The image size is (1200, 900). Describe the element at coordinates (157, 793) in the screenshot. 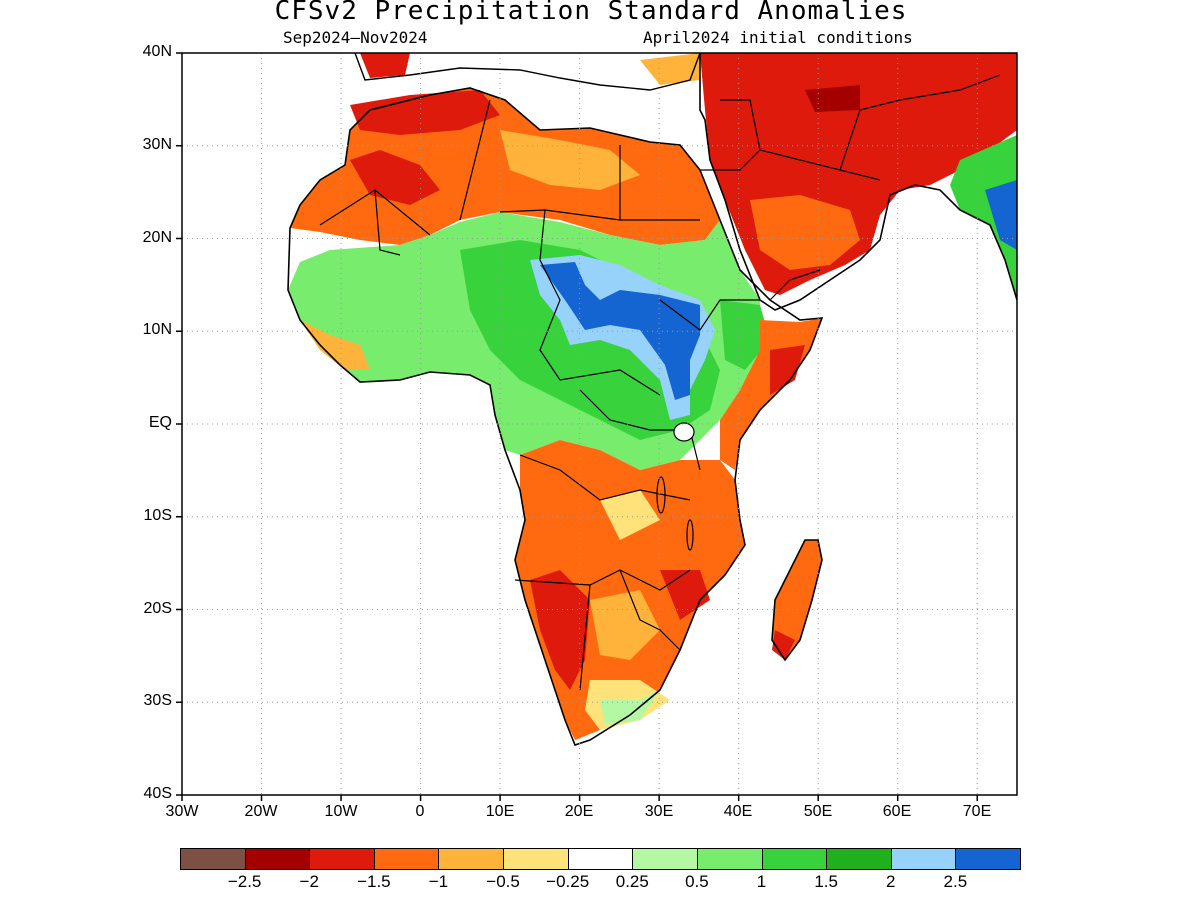

I see `lat-label-40s: 40S` at that location.